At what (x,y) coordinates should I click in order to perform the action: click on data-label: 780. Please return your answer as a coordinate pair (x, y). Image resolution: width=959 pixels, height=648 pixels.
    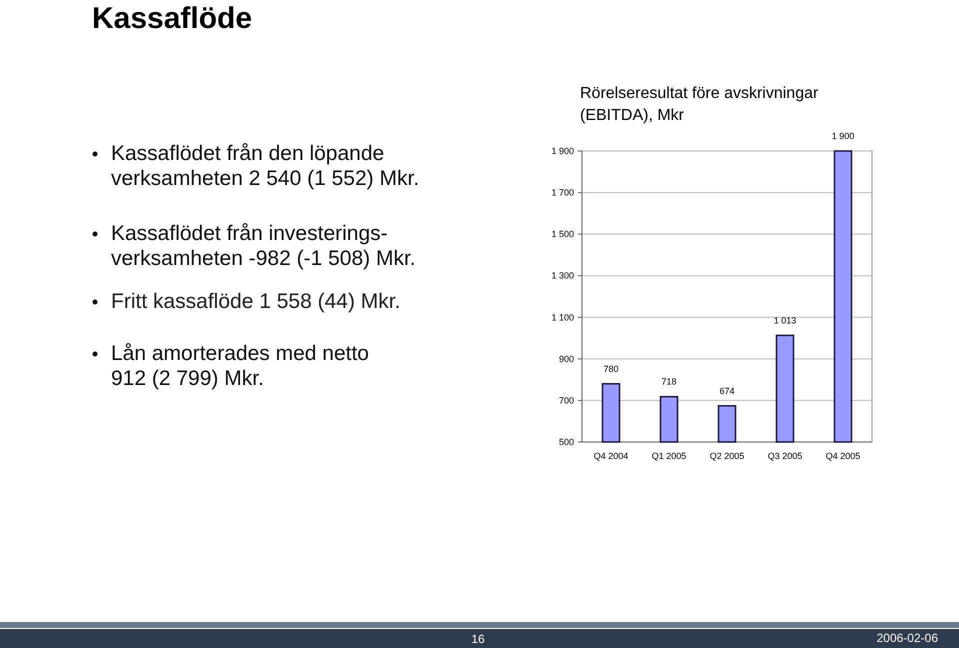
    Looking at the image, I should click on (611, 369).